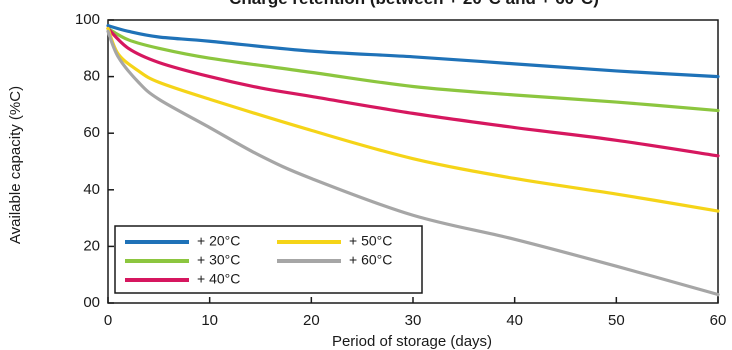  Describe the element at coordinates (91, 302) in the screenshot. I see `y-tick-label: 00` at that location.